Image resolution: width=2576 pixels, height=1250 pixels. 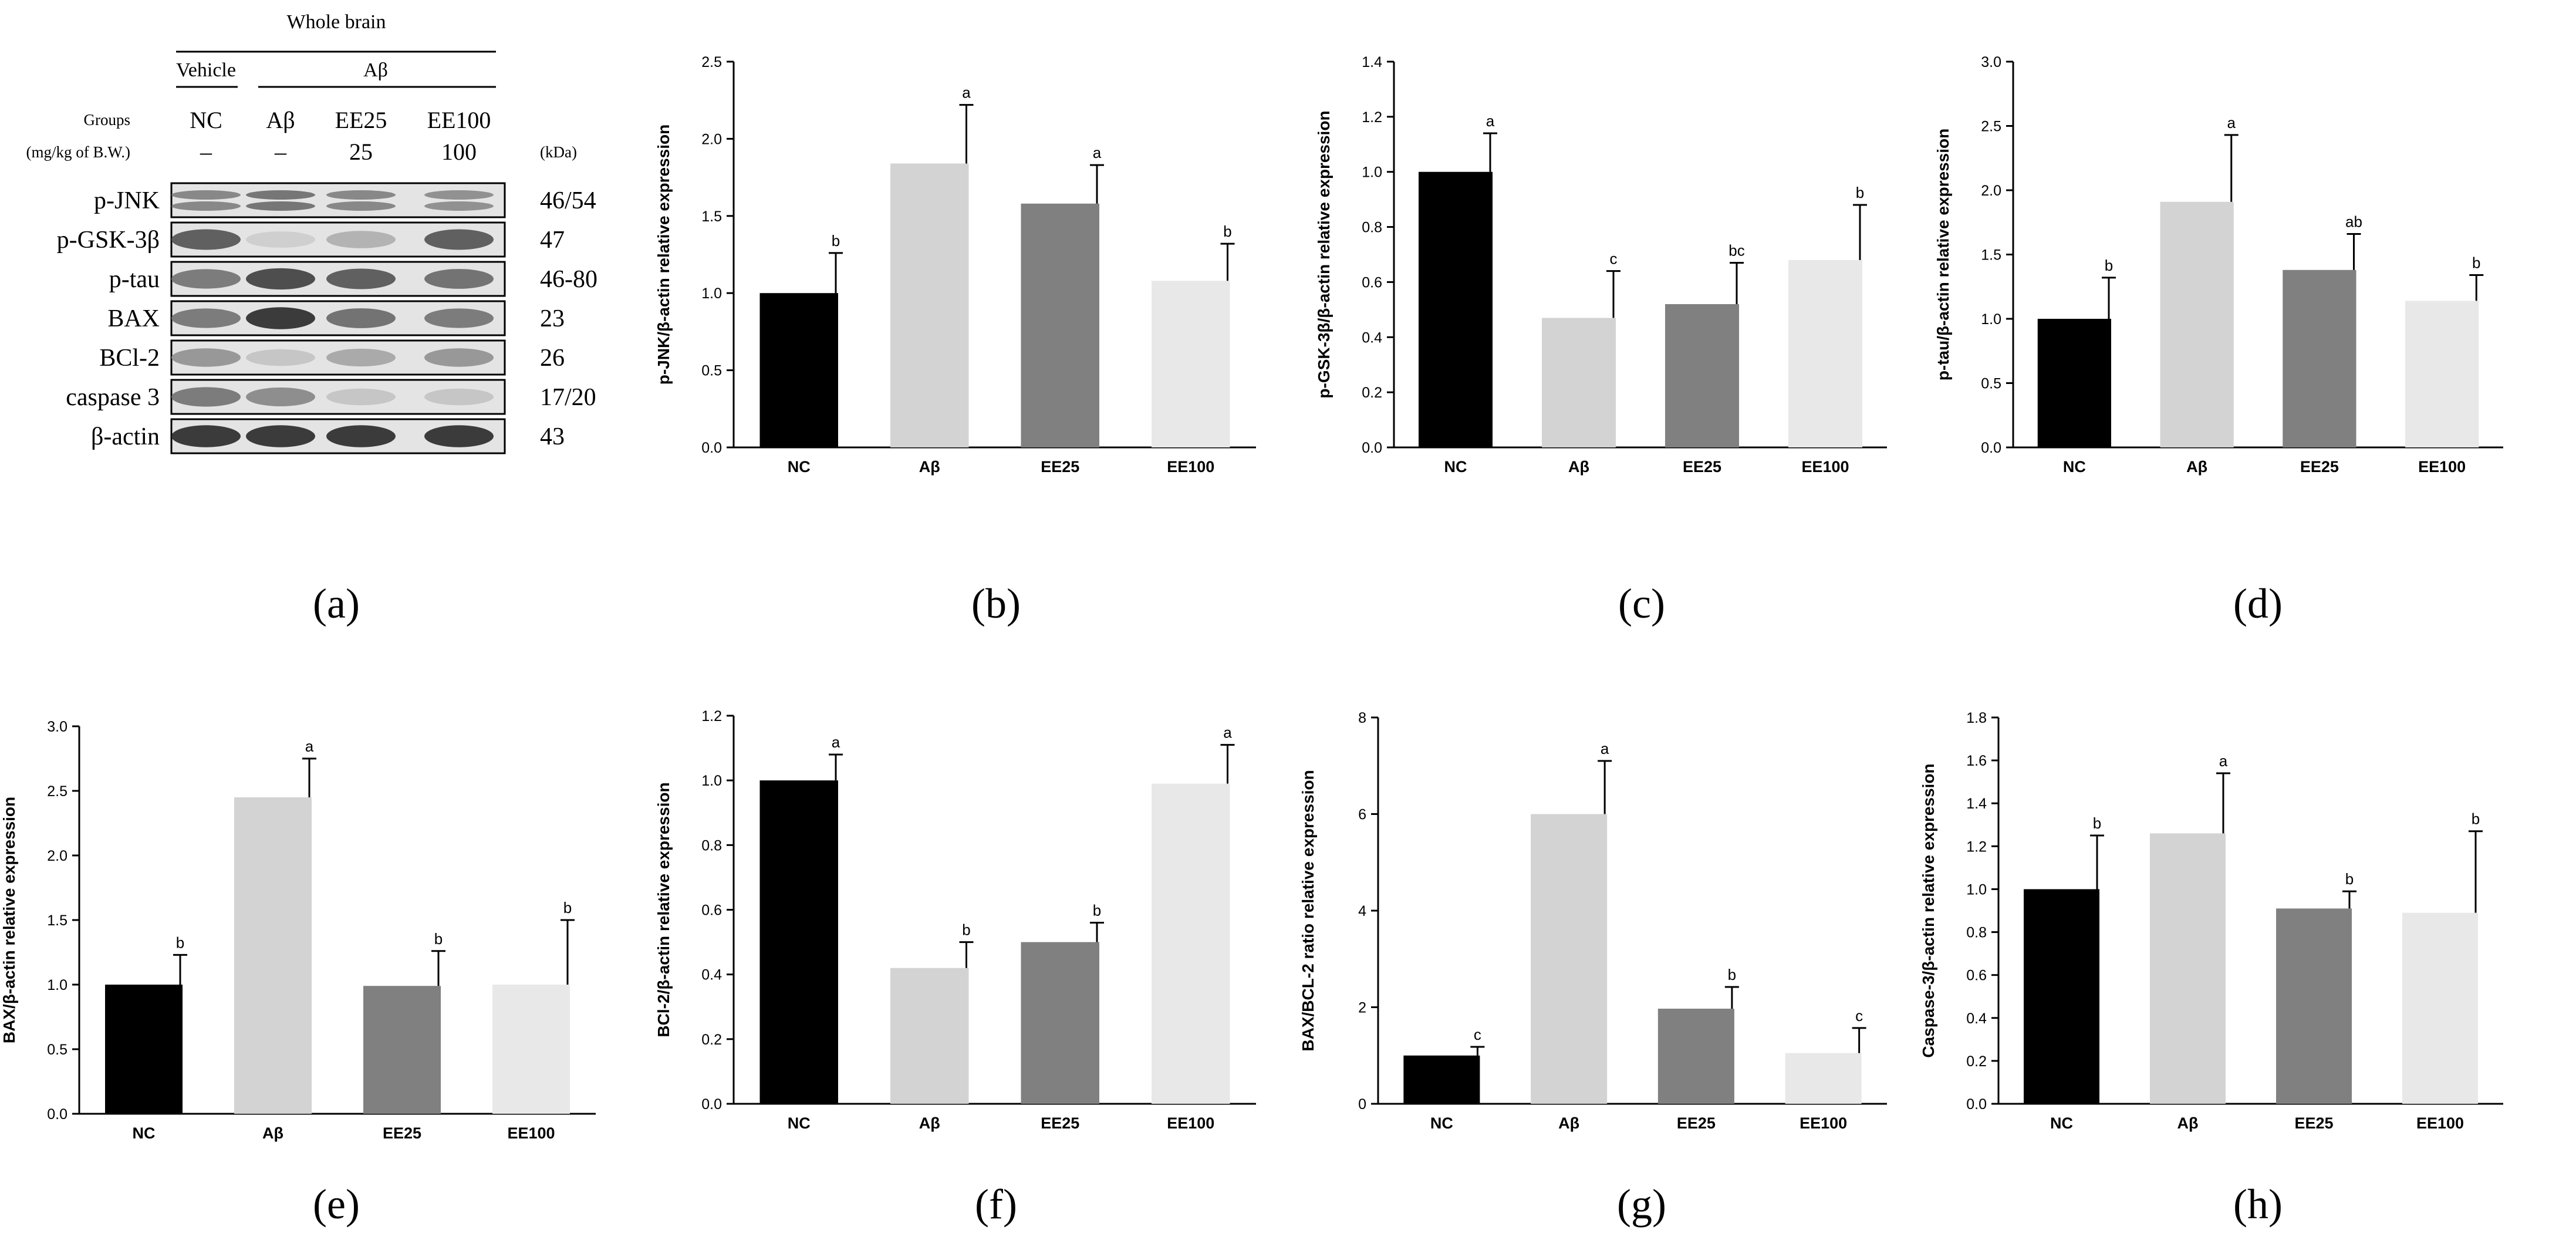 What do you see at coordinates (1736, 251) in the screenshot?
I see `significance-letter: bc` at bounding box center [1736, 251].